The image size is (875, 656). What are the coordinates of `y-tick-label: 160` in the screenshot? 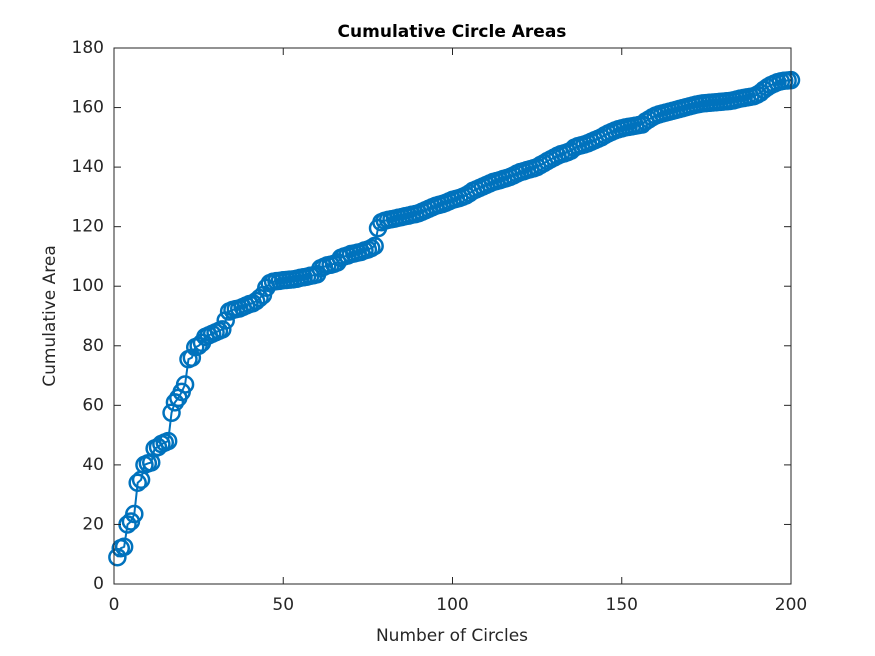 It's located at (88, 108).